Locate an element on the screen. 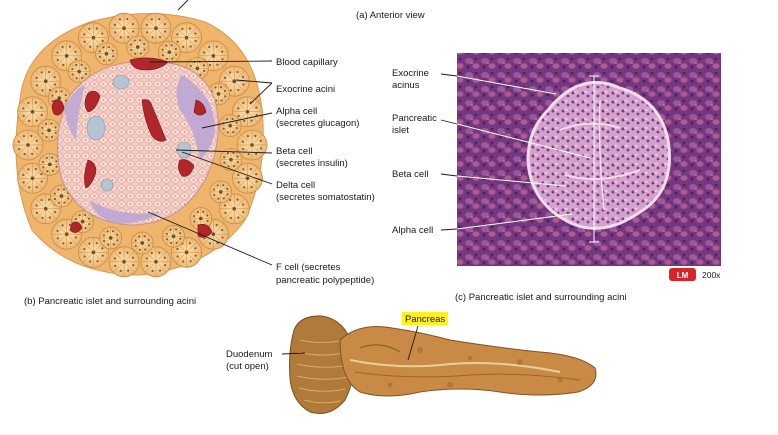 This screenshot has width=778, height=435. islet-bracket is located at coordinates (594, 159).